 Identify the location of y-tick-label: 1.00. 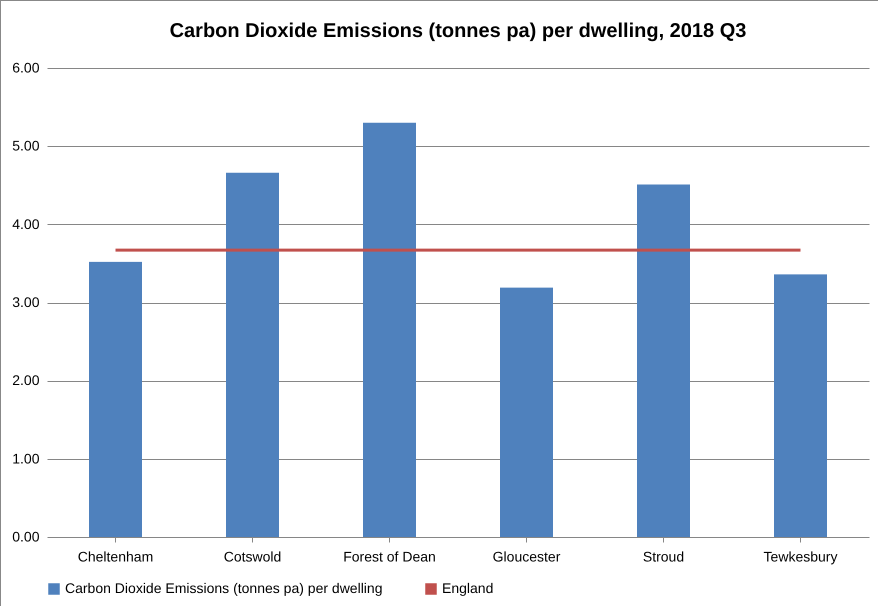
(26, 458).